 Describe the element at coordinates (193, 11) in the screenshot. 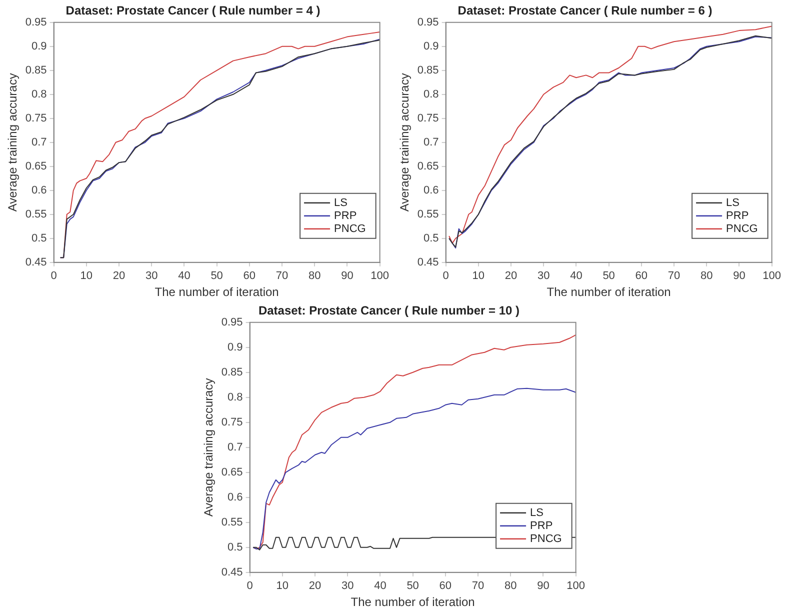

I see `chart-title: Dataset: Prostate Cancer ( Rule number = 4 )` at that location.